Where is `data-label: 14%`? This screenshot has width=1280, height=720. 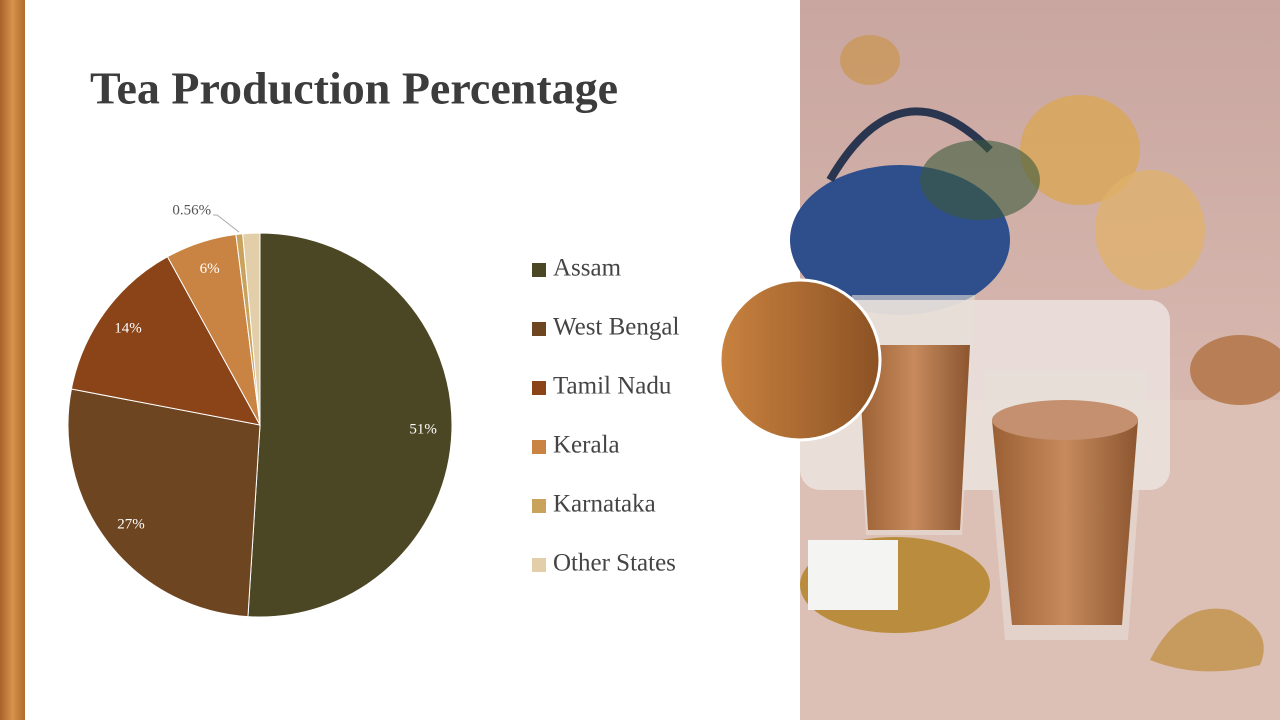
data-label: 14% is located at coordinates (128, 329).